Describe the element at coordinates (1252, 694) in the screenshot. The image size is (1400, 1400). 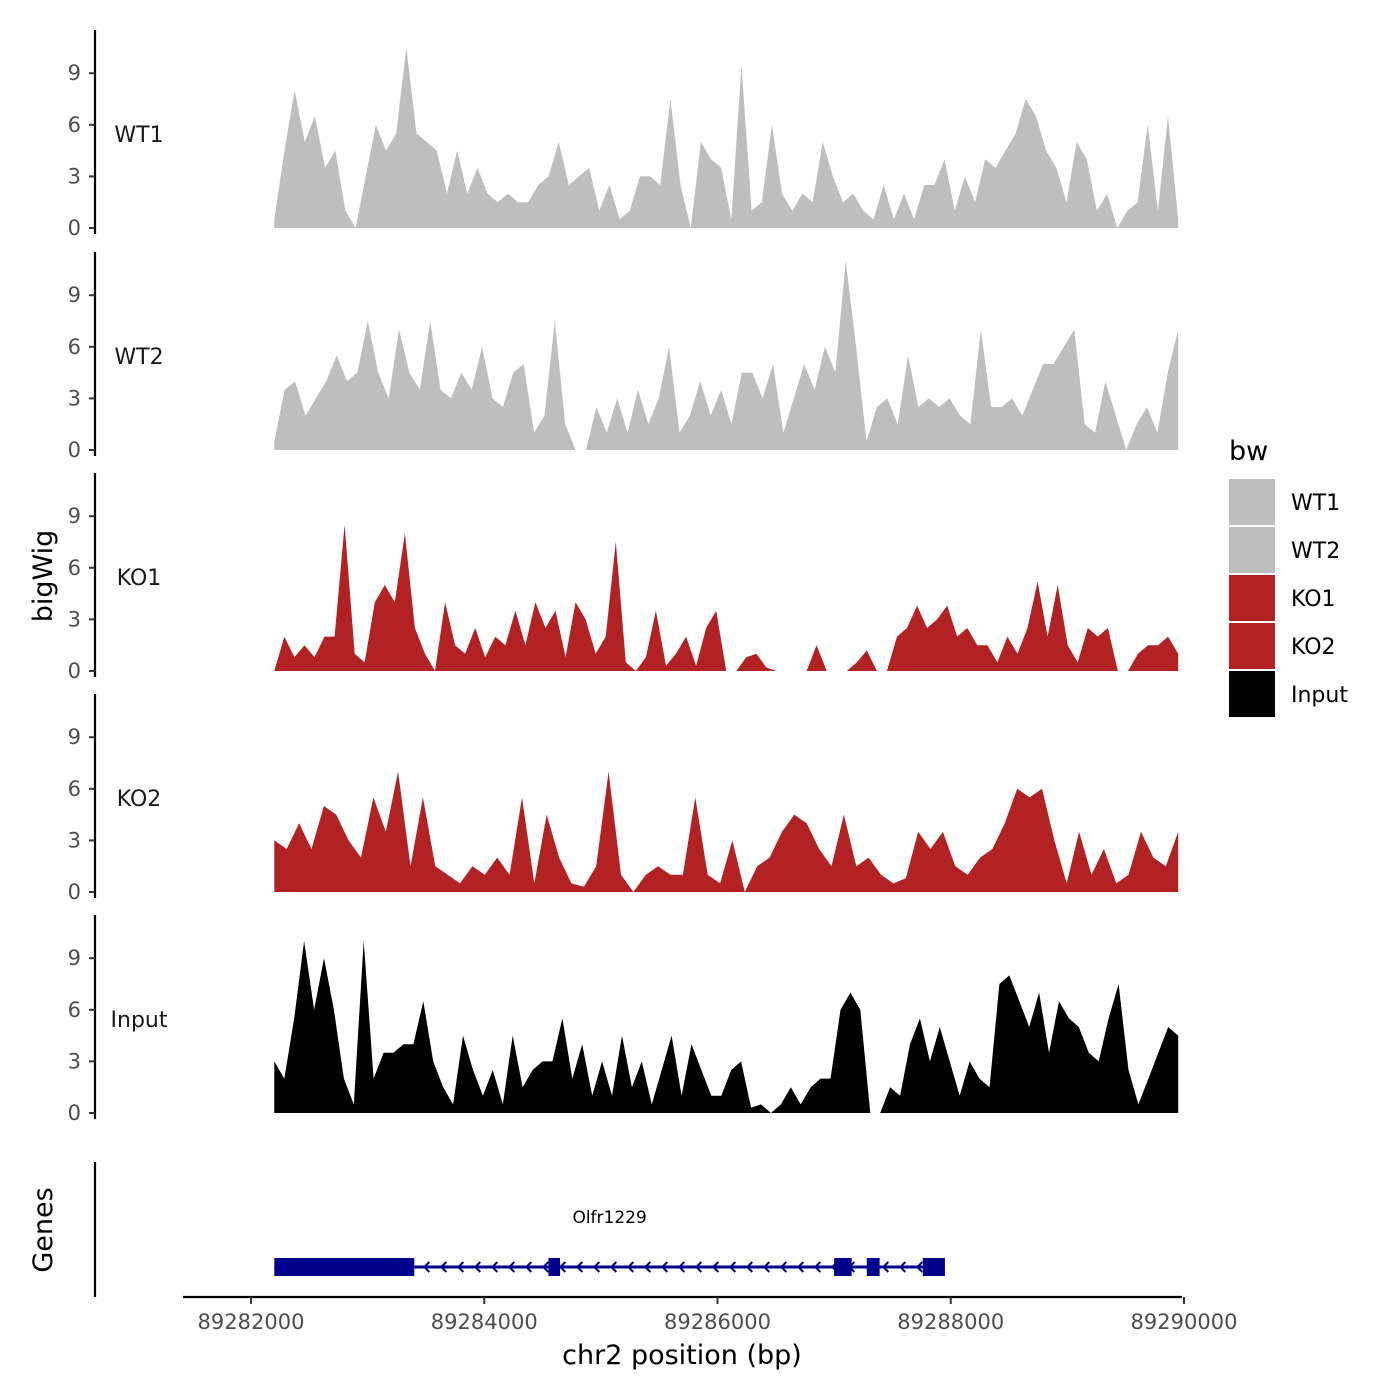
I see `legend-key-input` at that location.